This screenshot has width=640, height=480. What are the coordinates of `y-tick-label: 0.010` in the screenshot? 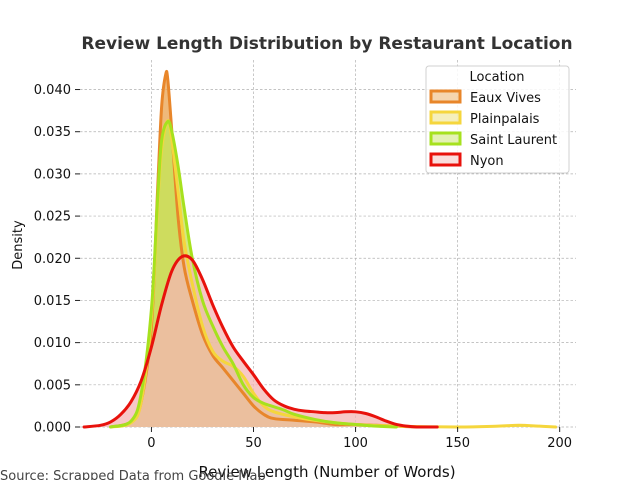 It's located at (52, 343).